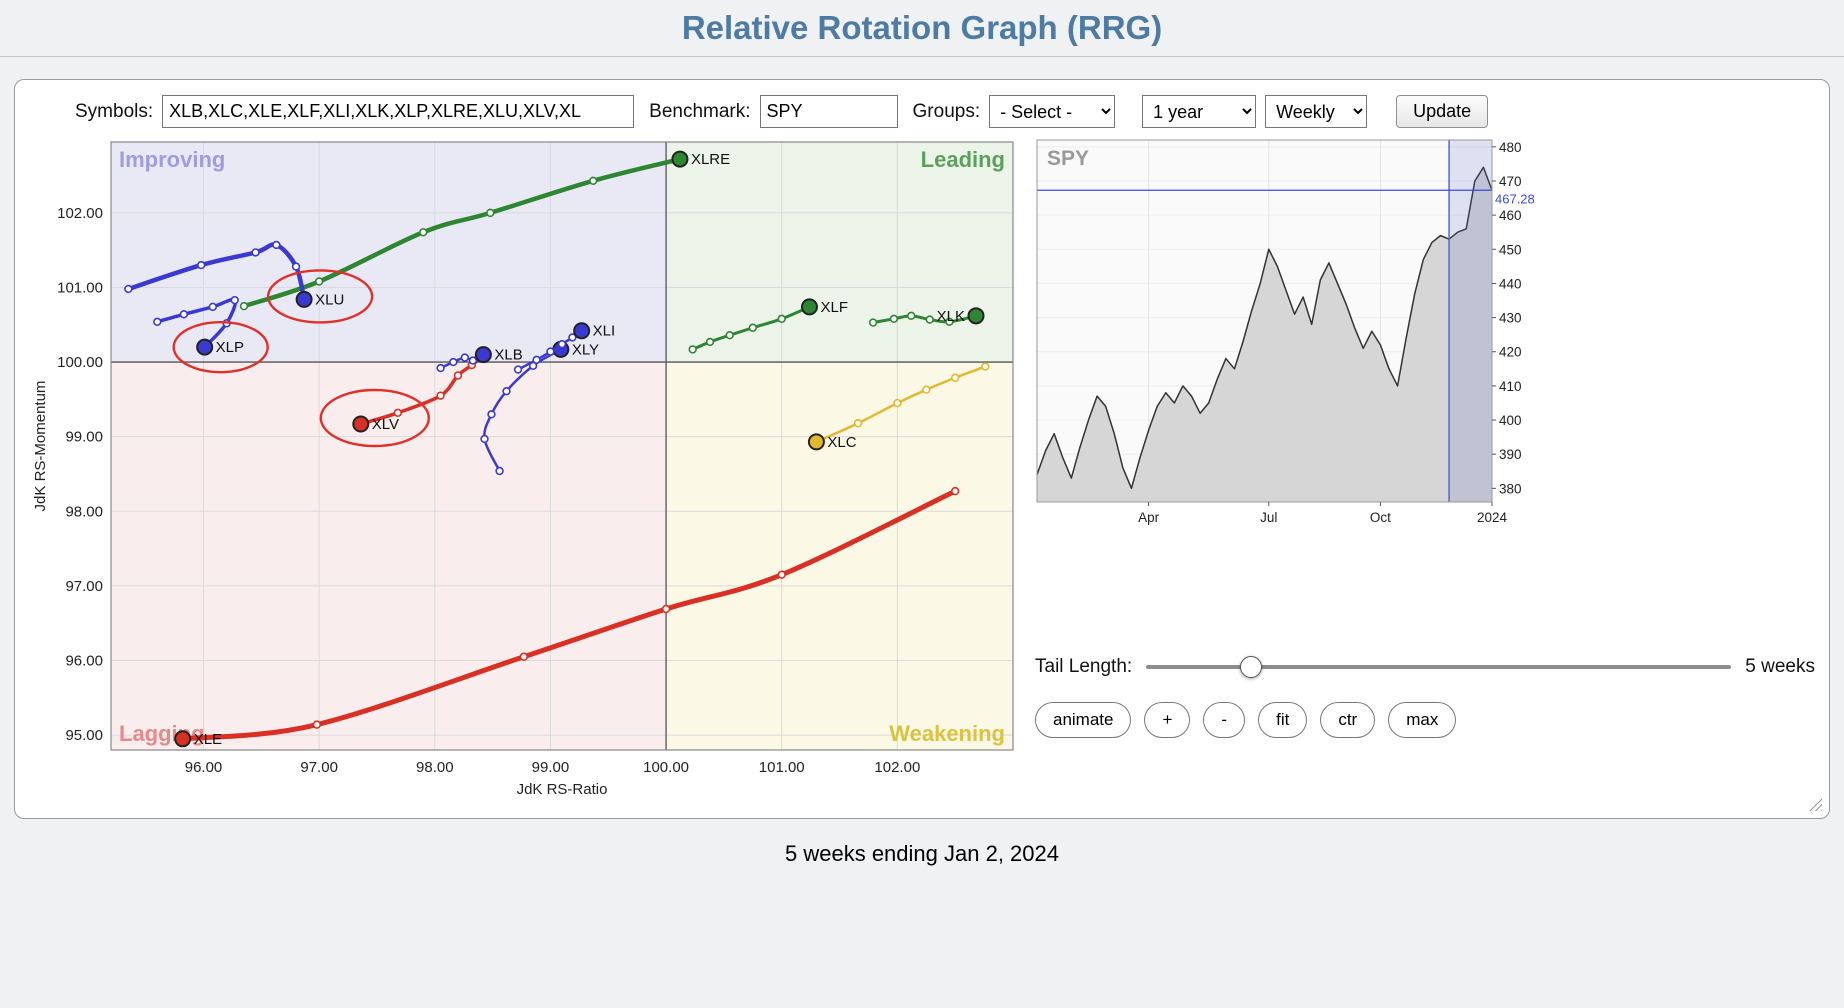 The width and height of the screenshot is (1844, 1008). What do you see at coordinates (828, 111) in the screenshot?
I see `benchmark-input` at bounding box center [828, 111].